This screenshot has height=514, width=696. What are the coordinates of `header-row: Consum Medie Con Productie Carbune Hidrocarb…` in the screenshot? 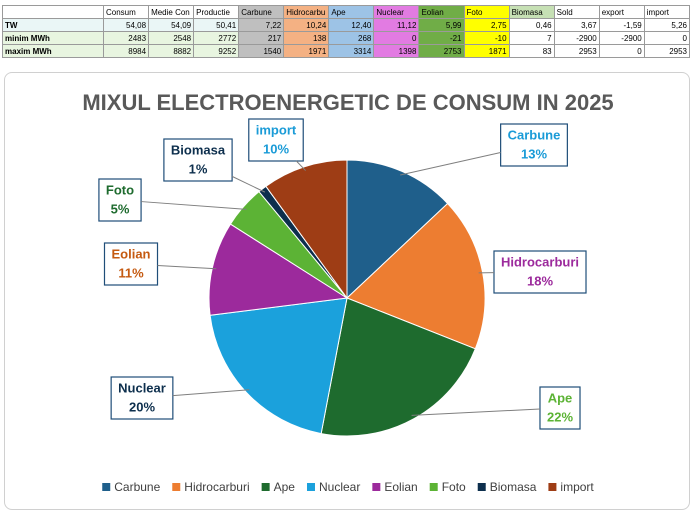 It's located at (346, 12).